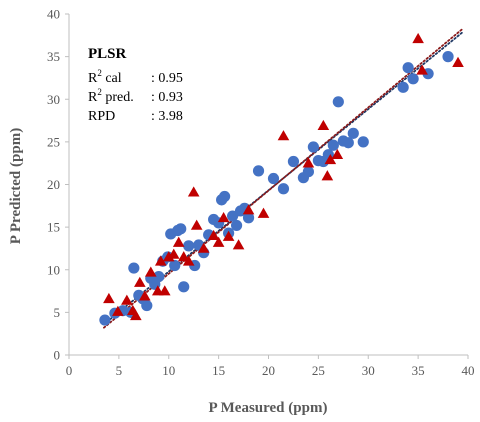  What do you see at coordinates (368, 370) in the screenshot?
I see `x-tick-label: 30` at bounding box center [368, 370].